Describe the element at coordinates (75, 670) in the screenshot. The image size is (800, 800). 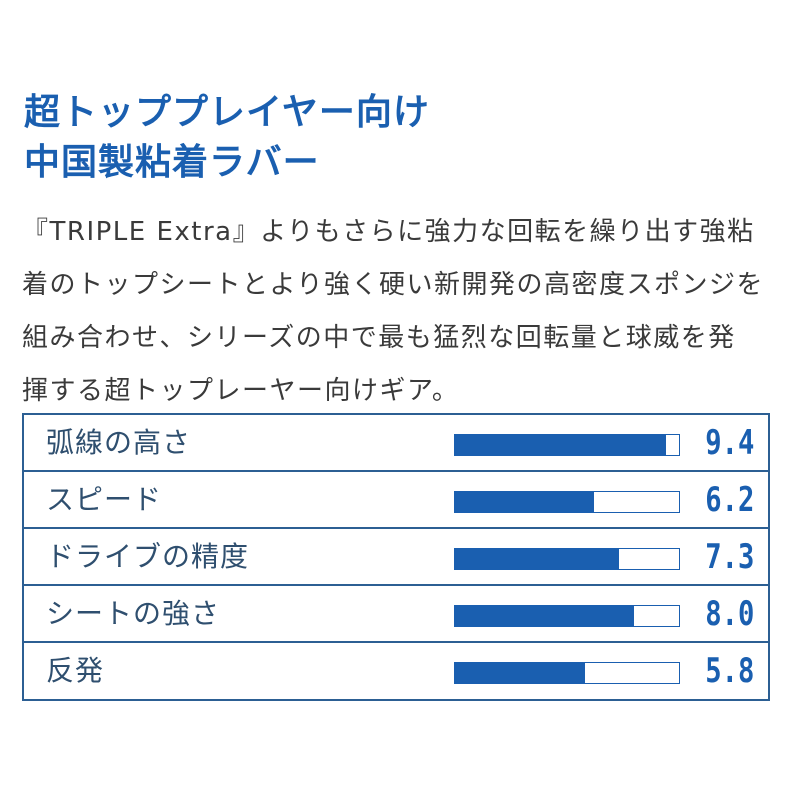
I see `category-label: 反発` at that location.